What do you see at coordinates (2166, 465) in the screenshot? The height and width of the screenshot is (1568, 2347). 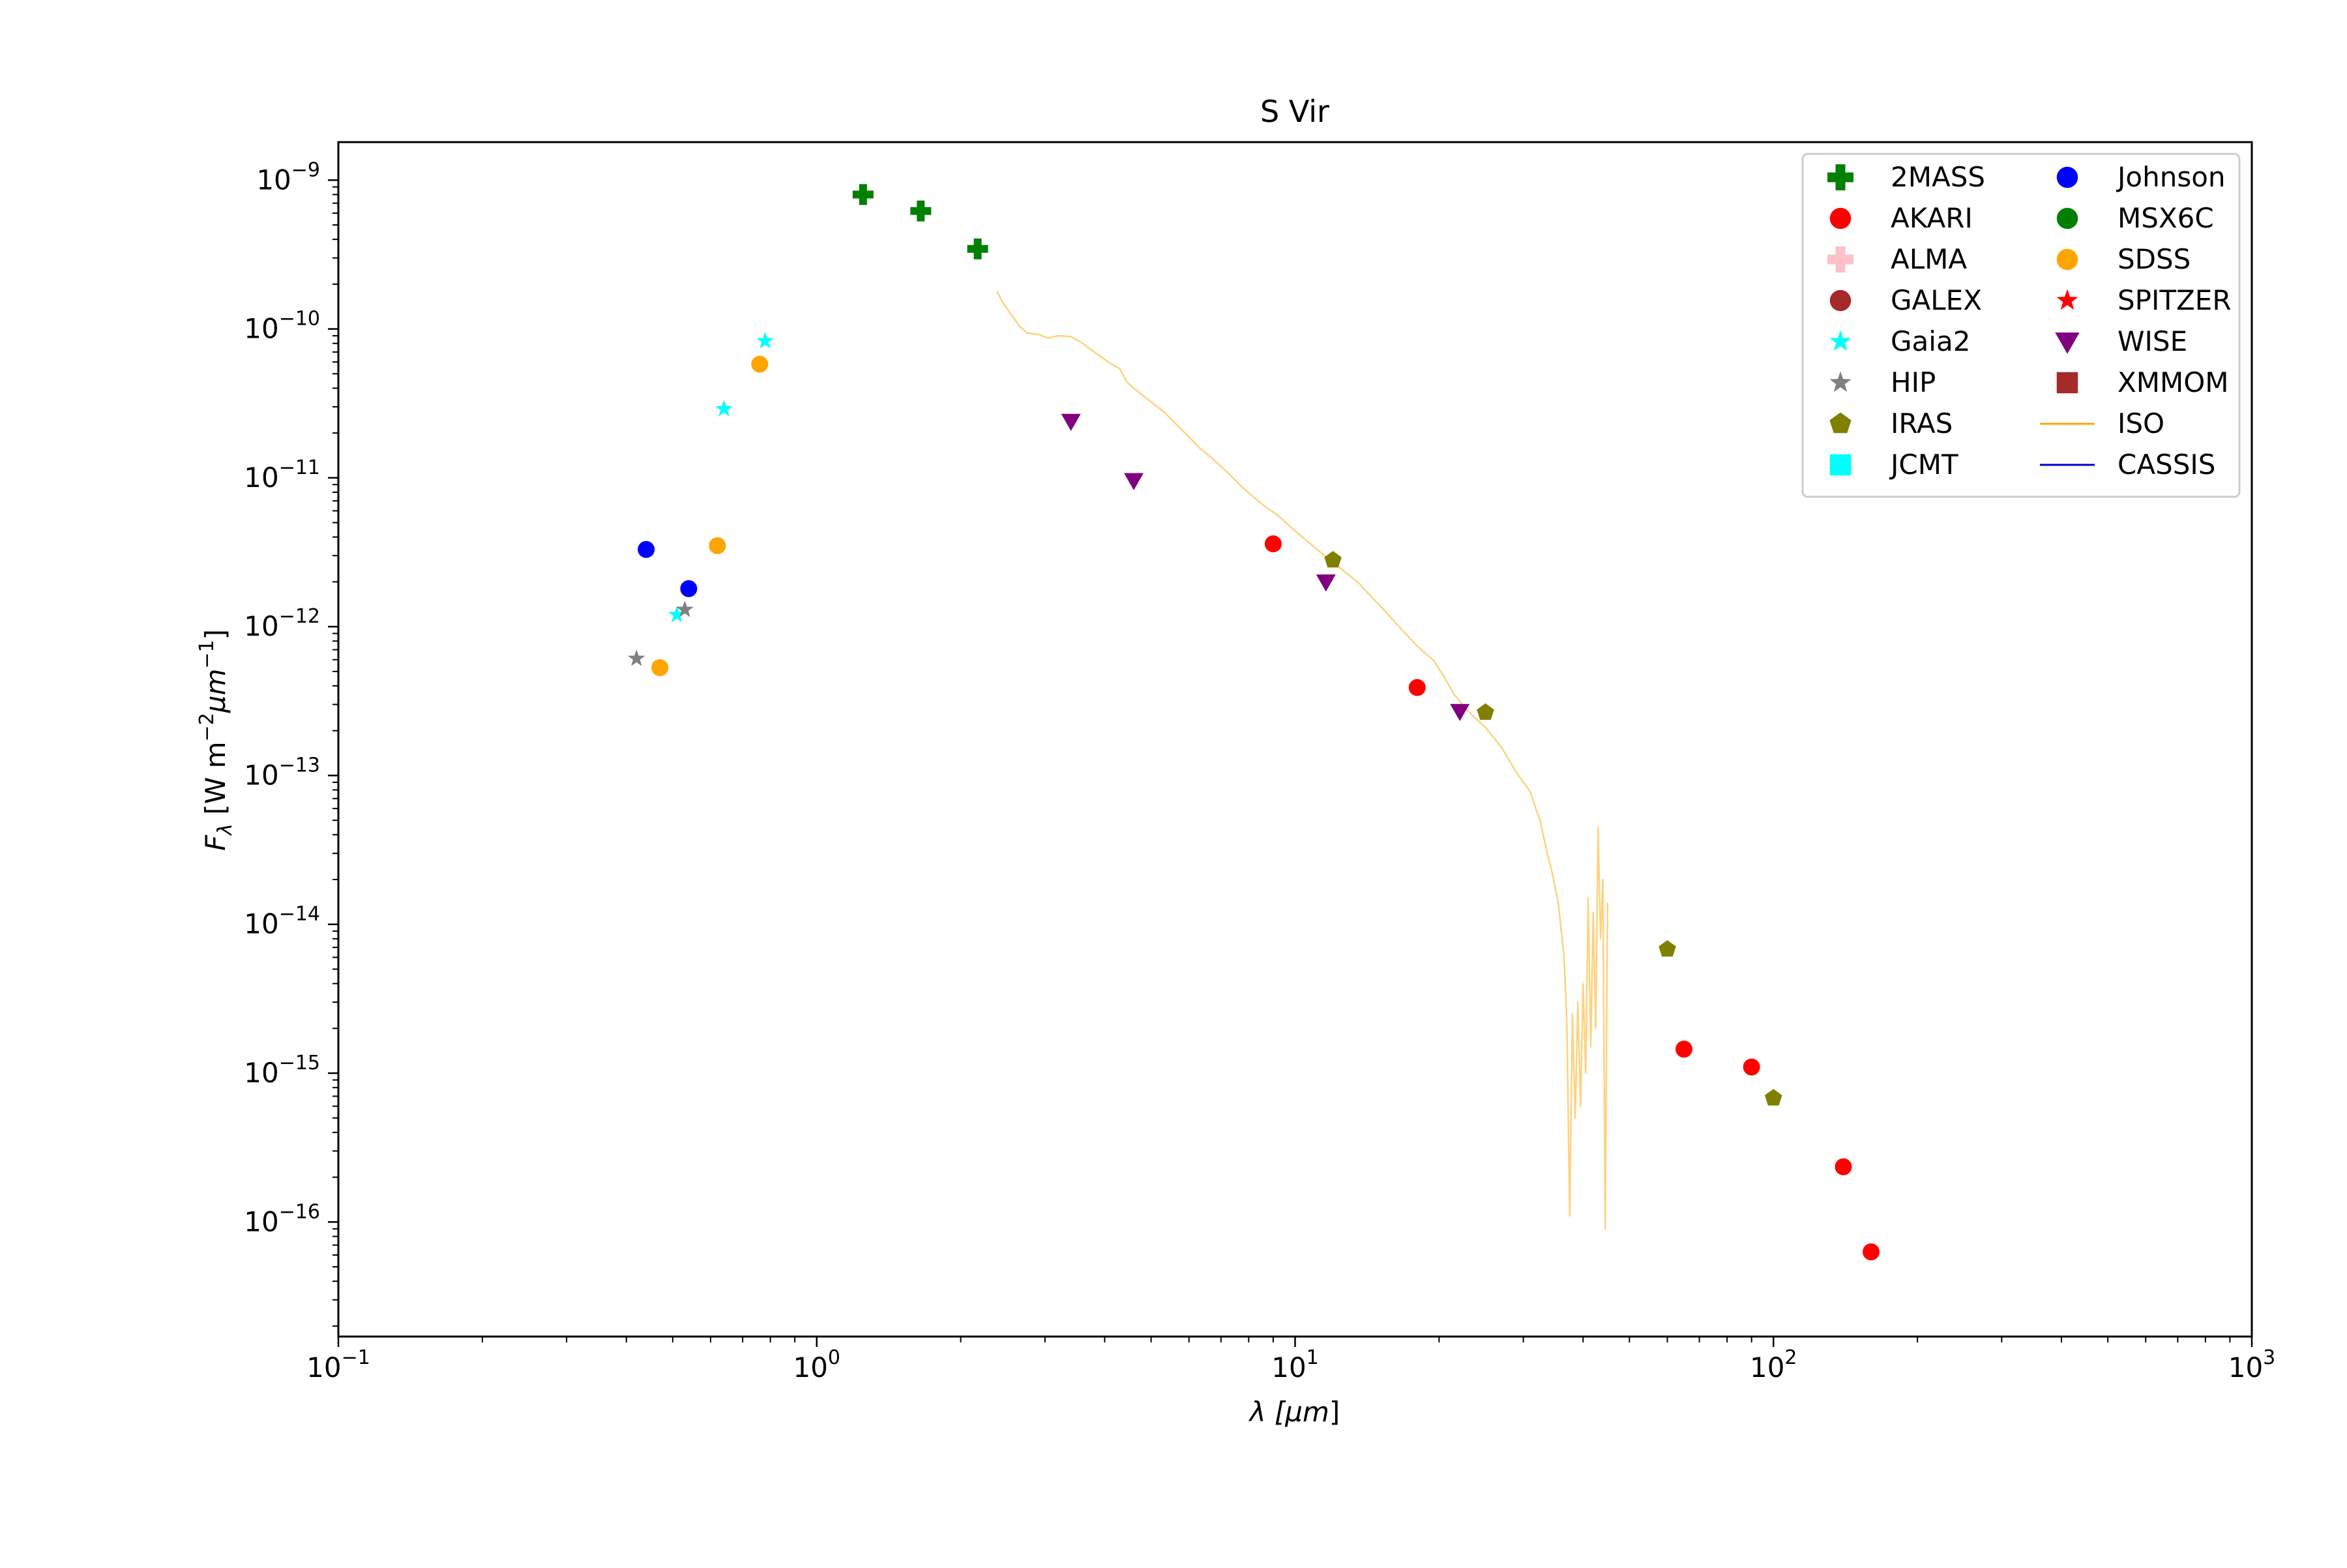 I see `legend-label-cassis: CASSIS` at bounding box center [2166, 465].